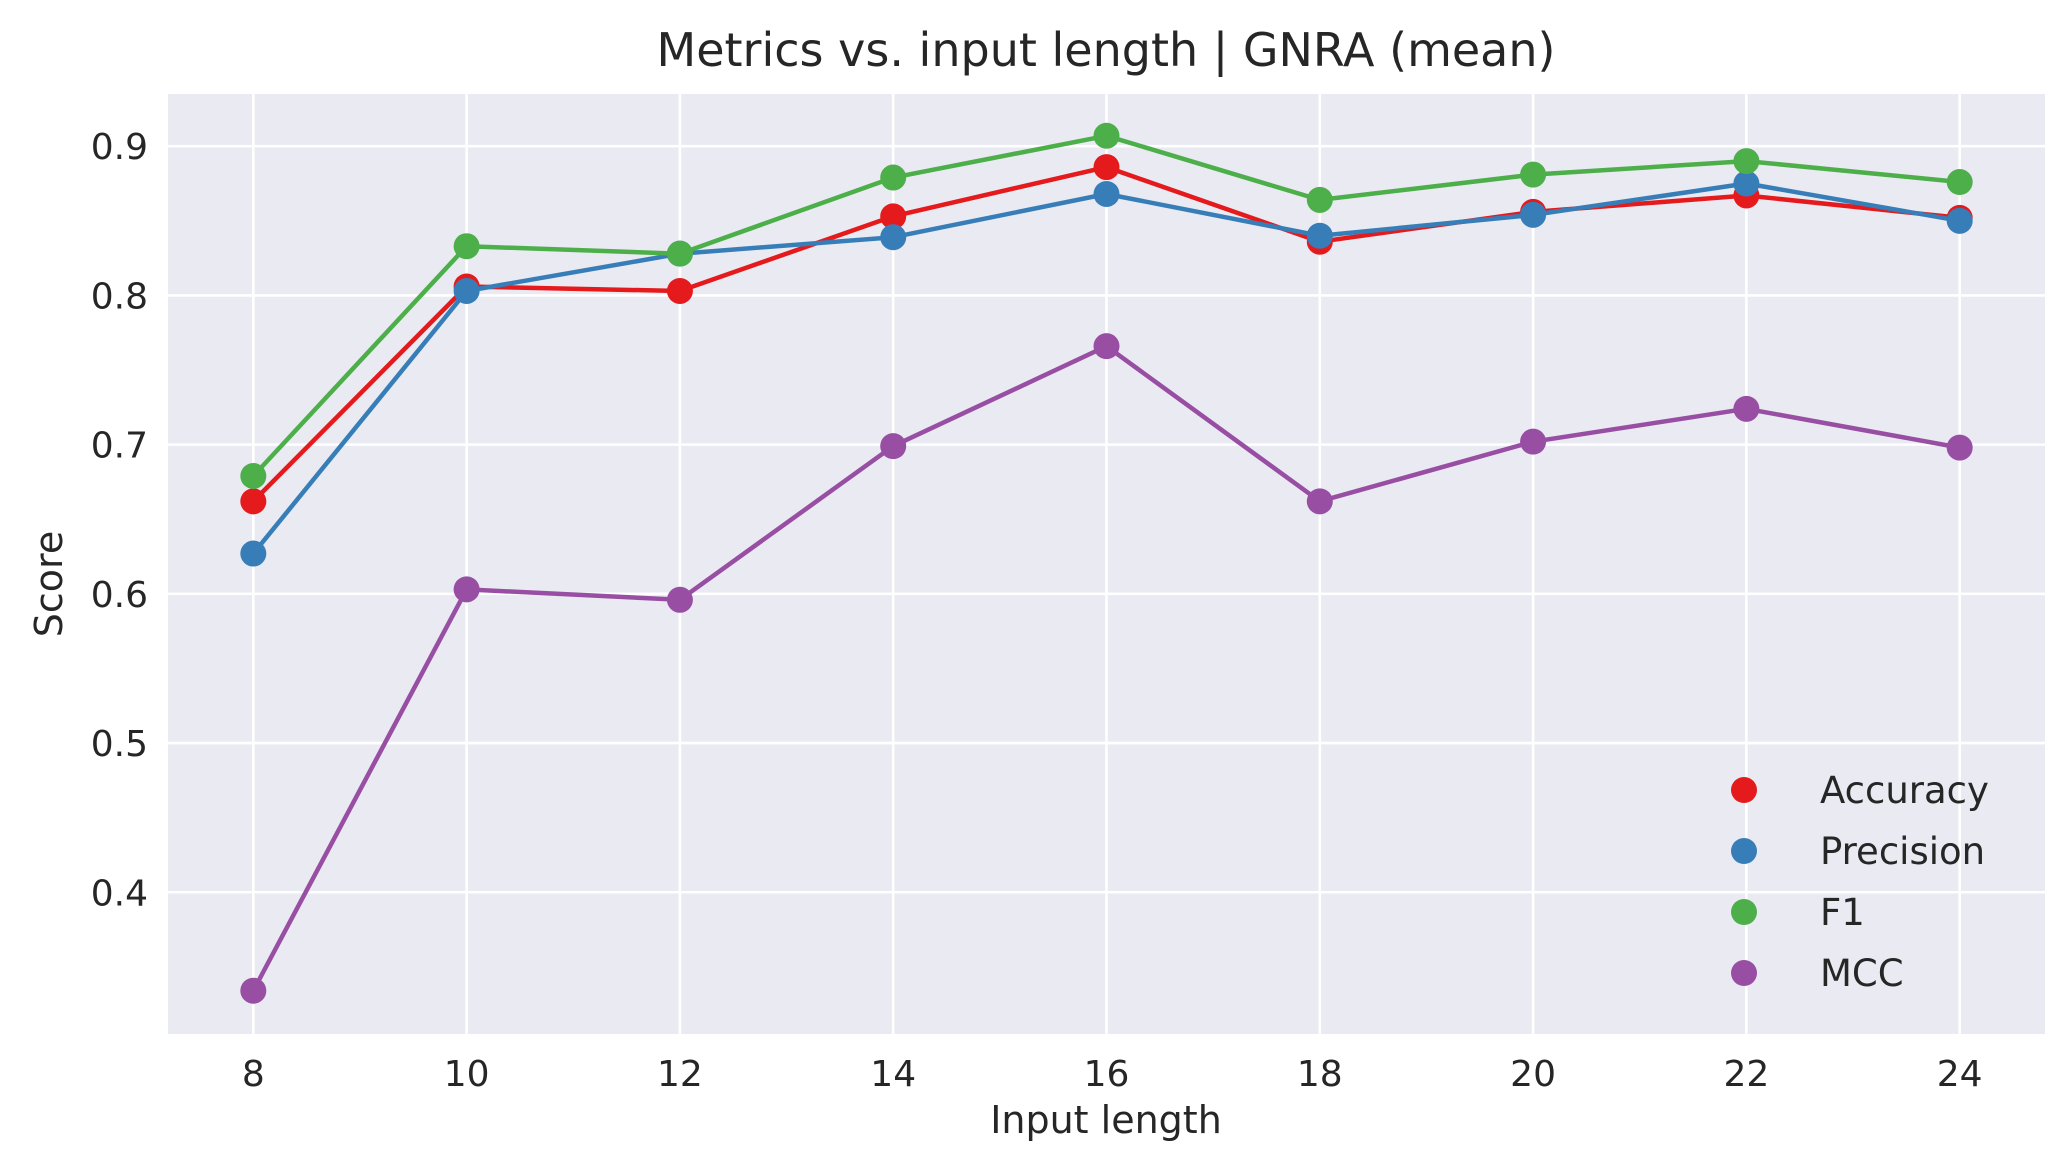 Image resolution: width=2070 pixels, height=1170 pixels. I want to click on x-tick-label: 12, so click(680, 1074).